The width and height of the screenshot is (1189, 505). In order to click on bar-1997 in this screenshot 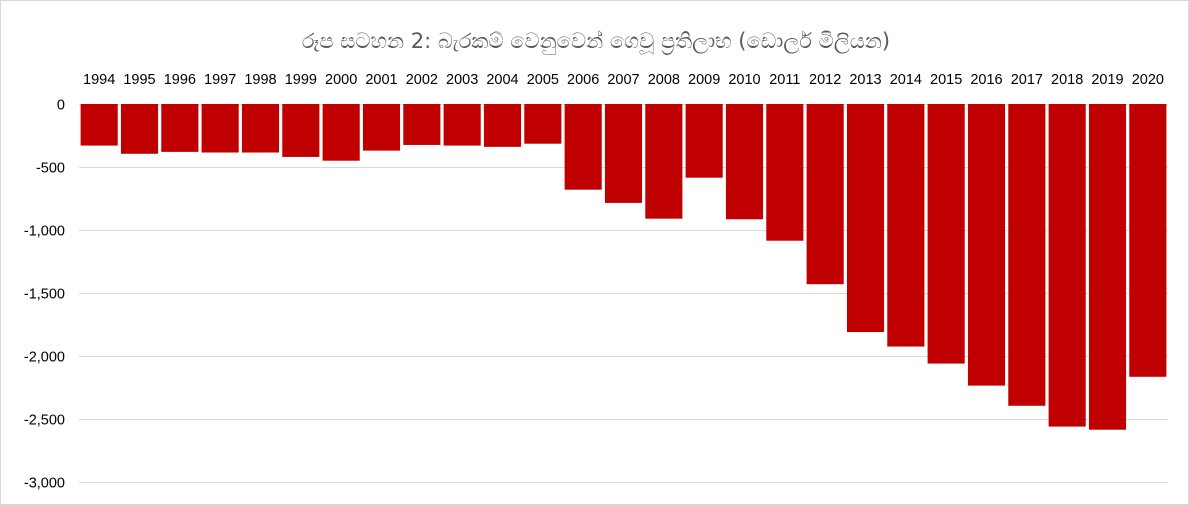, I will do `click(220, 128)`.